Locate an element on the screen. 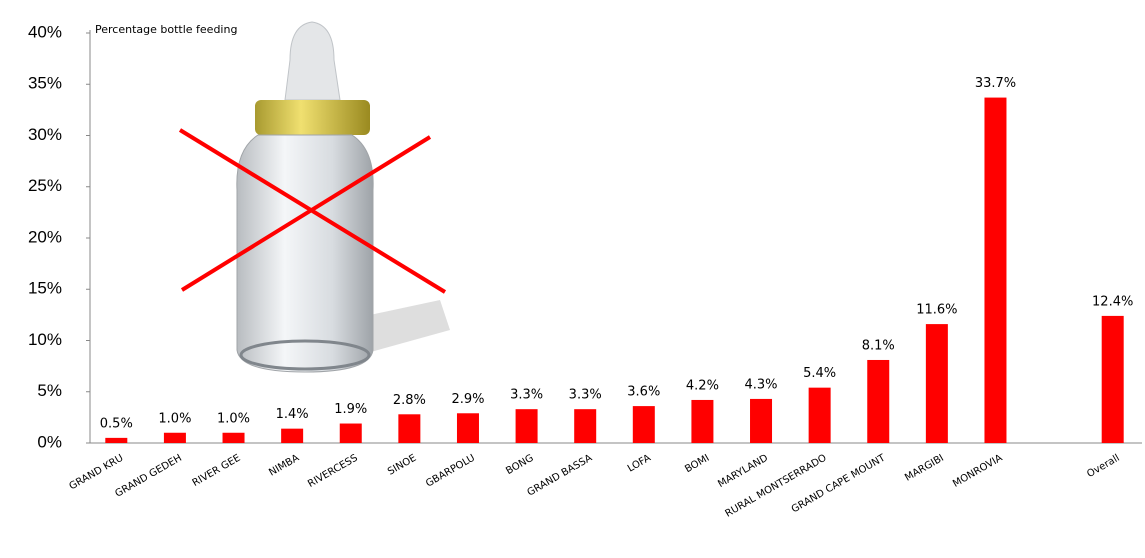 This screenshot has width=1145, height=558. x-tick-label: NIMBA is located at coordinates (284, 466).